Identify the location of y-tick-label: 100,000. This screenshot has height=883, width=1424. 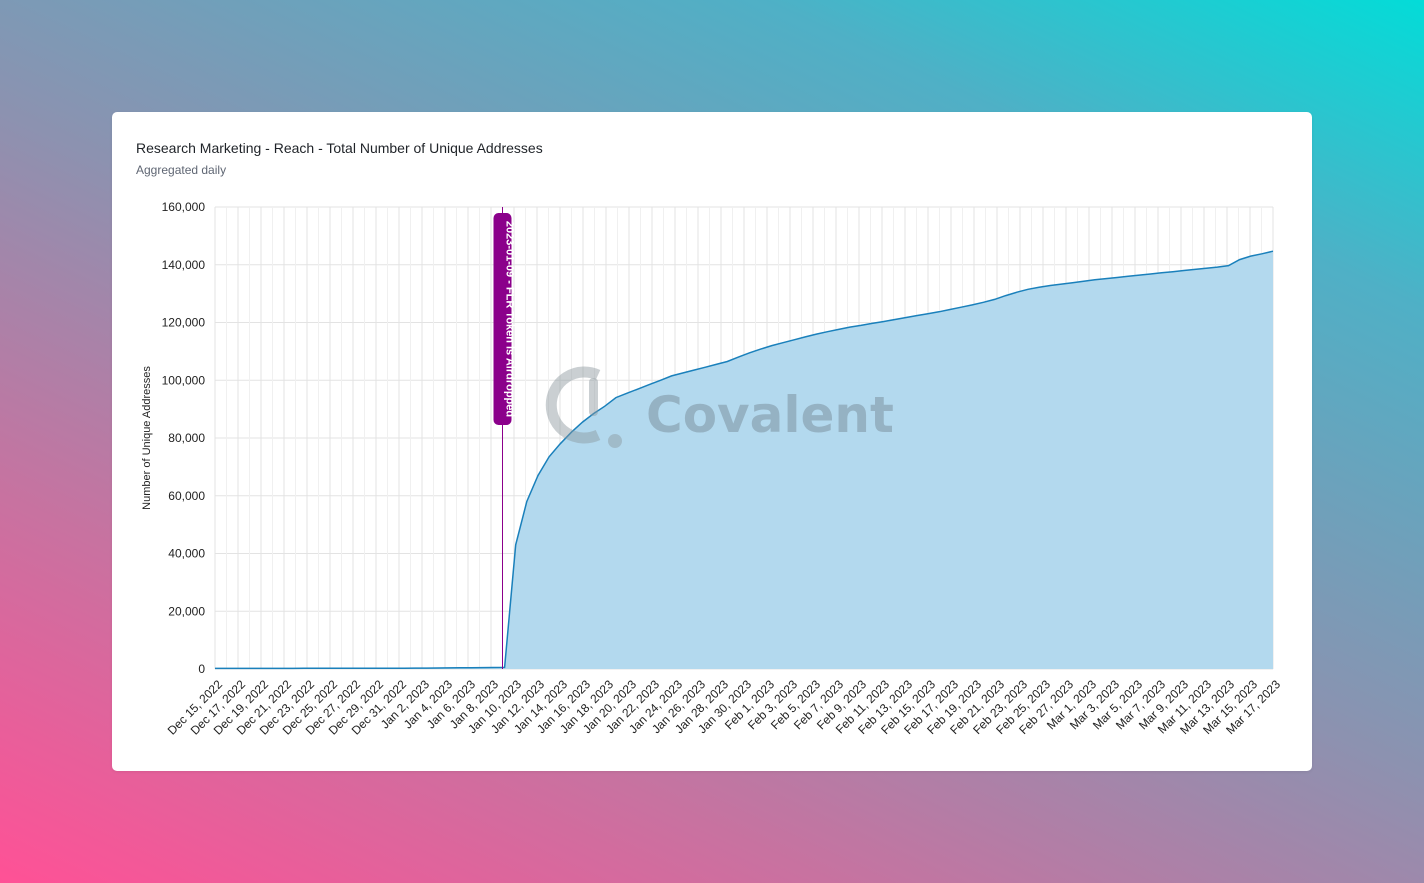
(184, 380).